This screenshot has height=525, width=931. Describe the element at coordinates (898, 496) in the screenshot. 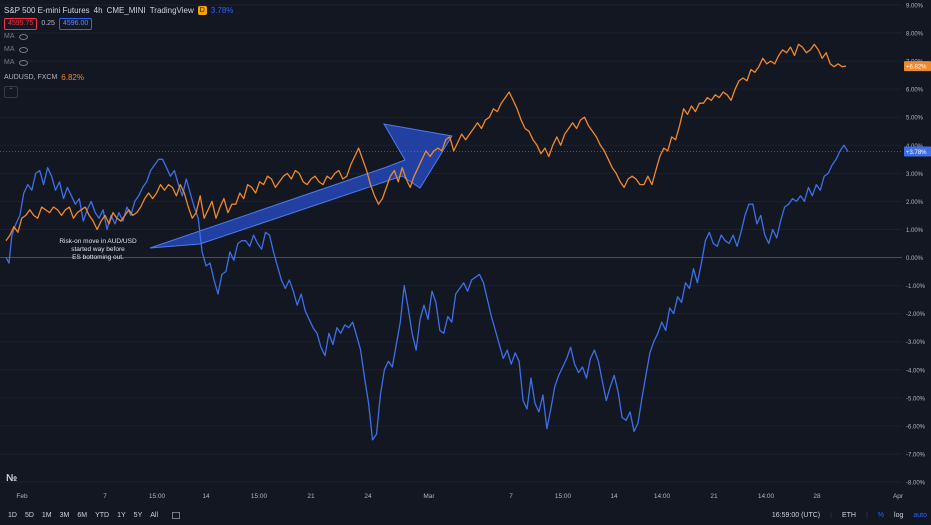

I see `x-tick-label: Apr` at that location.